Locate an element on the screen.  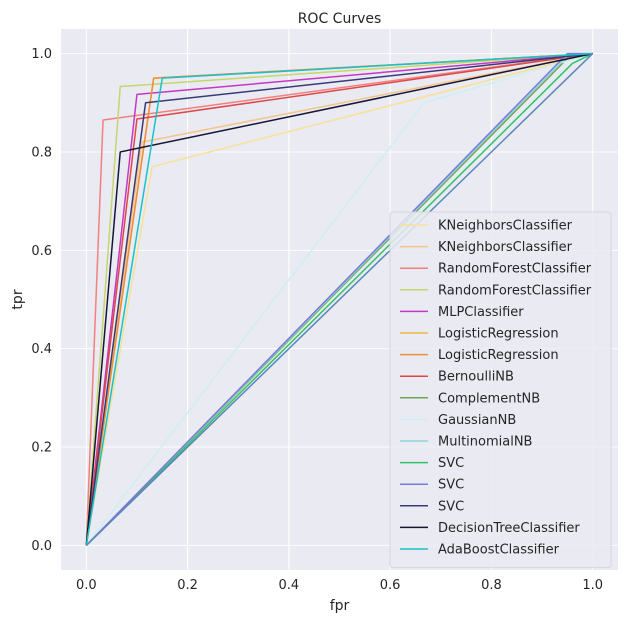
x-tick-label: 0.6 is located at coordinates (390, 585).